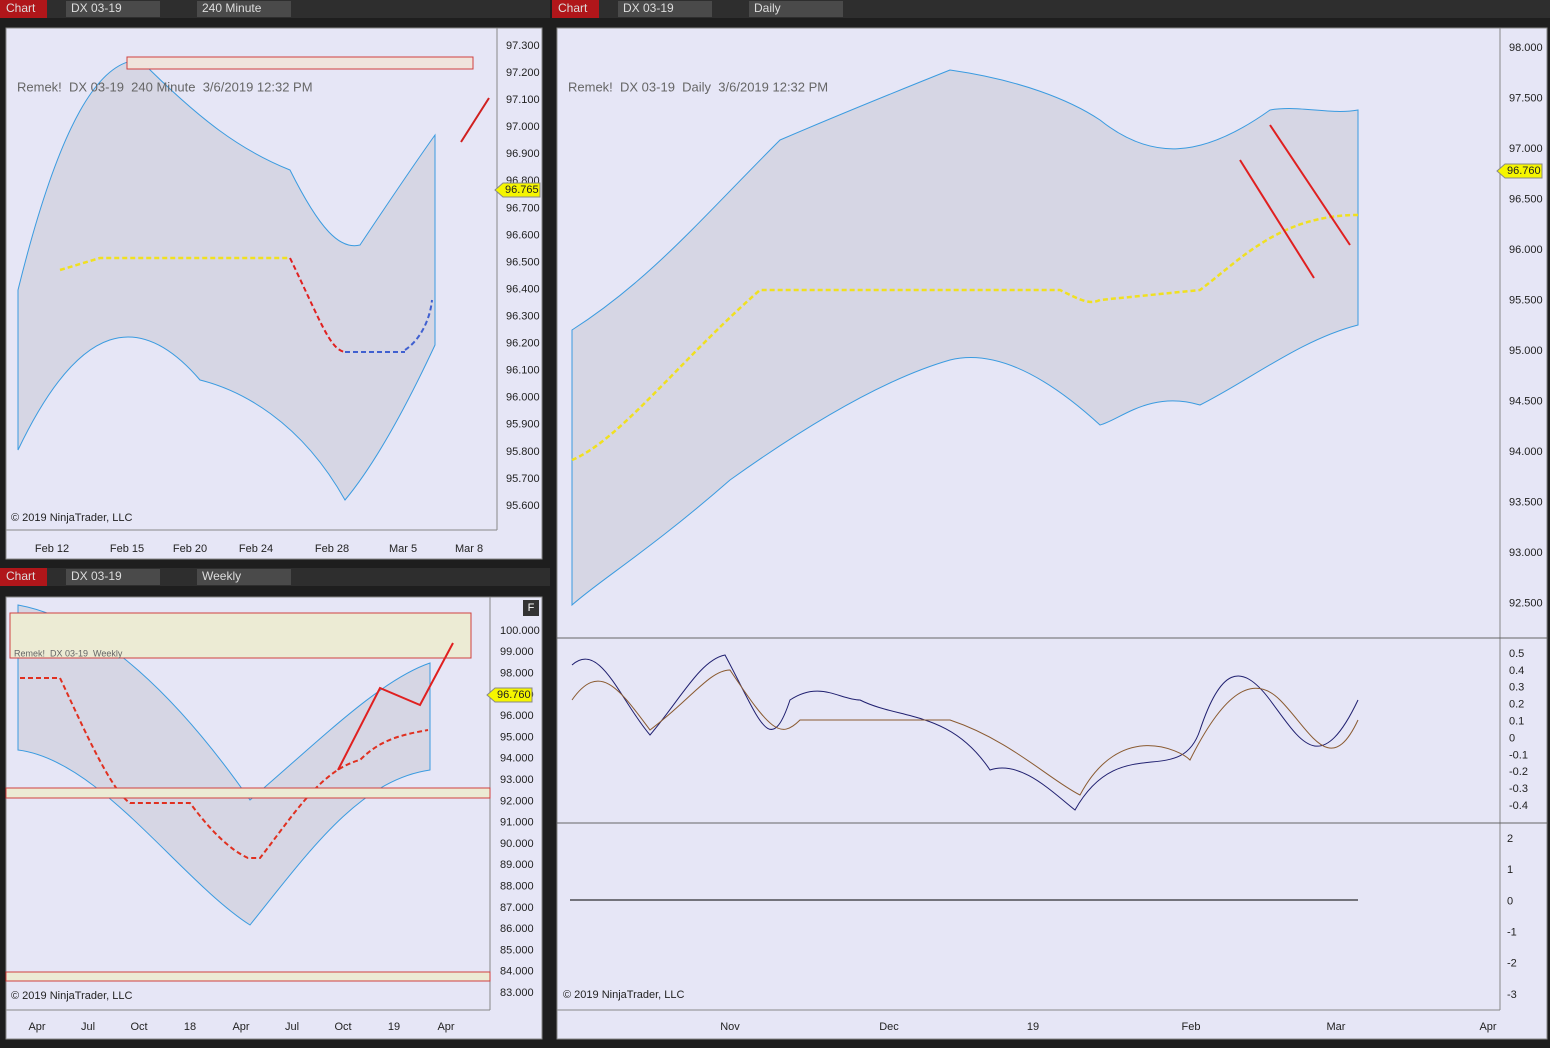 This screenshot has height=1048, width=1550. Describe the element at coordinates (1526, 300) in the screenshot. I see `axis-label: 95.500` at that location.